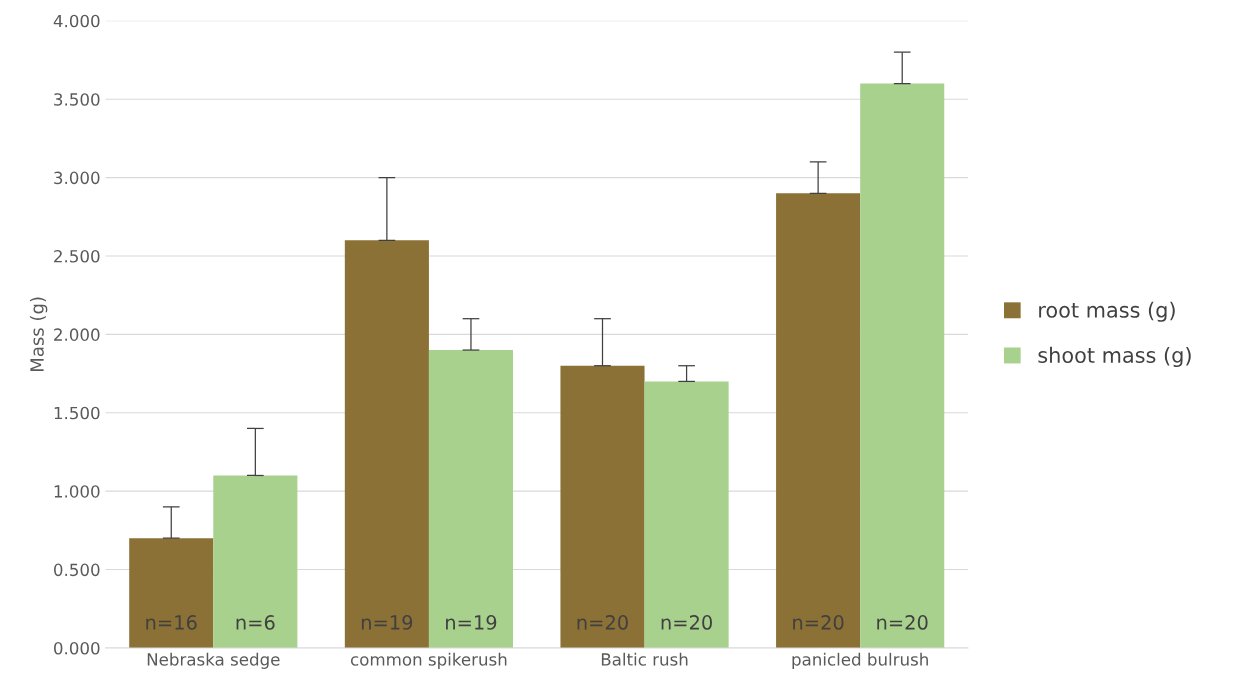  What do you see at coordinates (428, 660) in the screenshot?
I see `x-tick-label: common spikerush` at bounding box center [428, 660].